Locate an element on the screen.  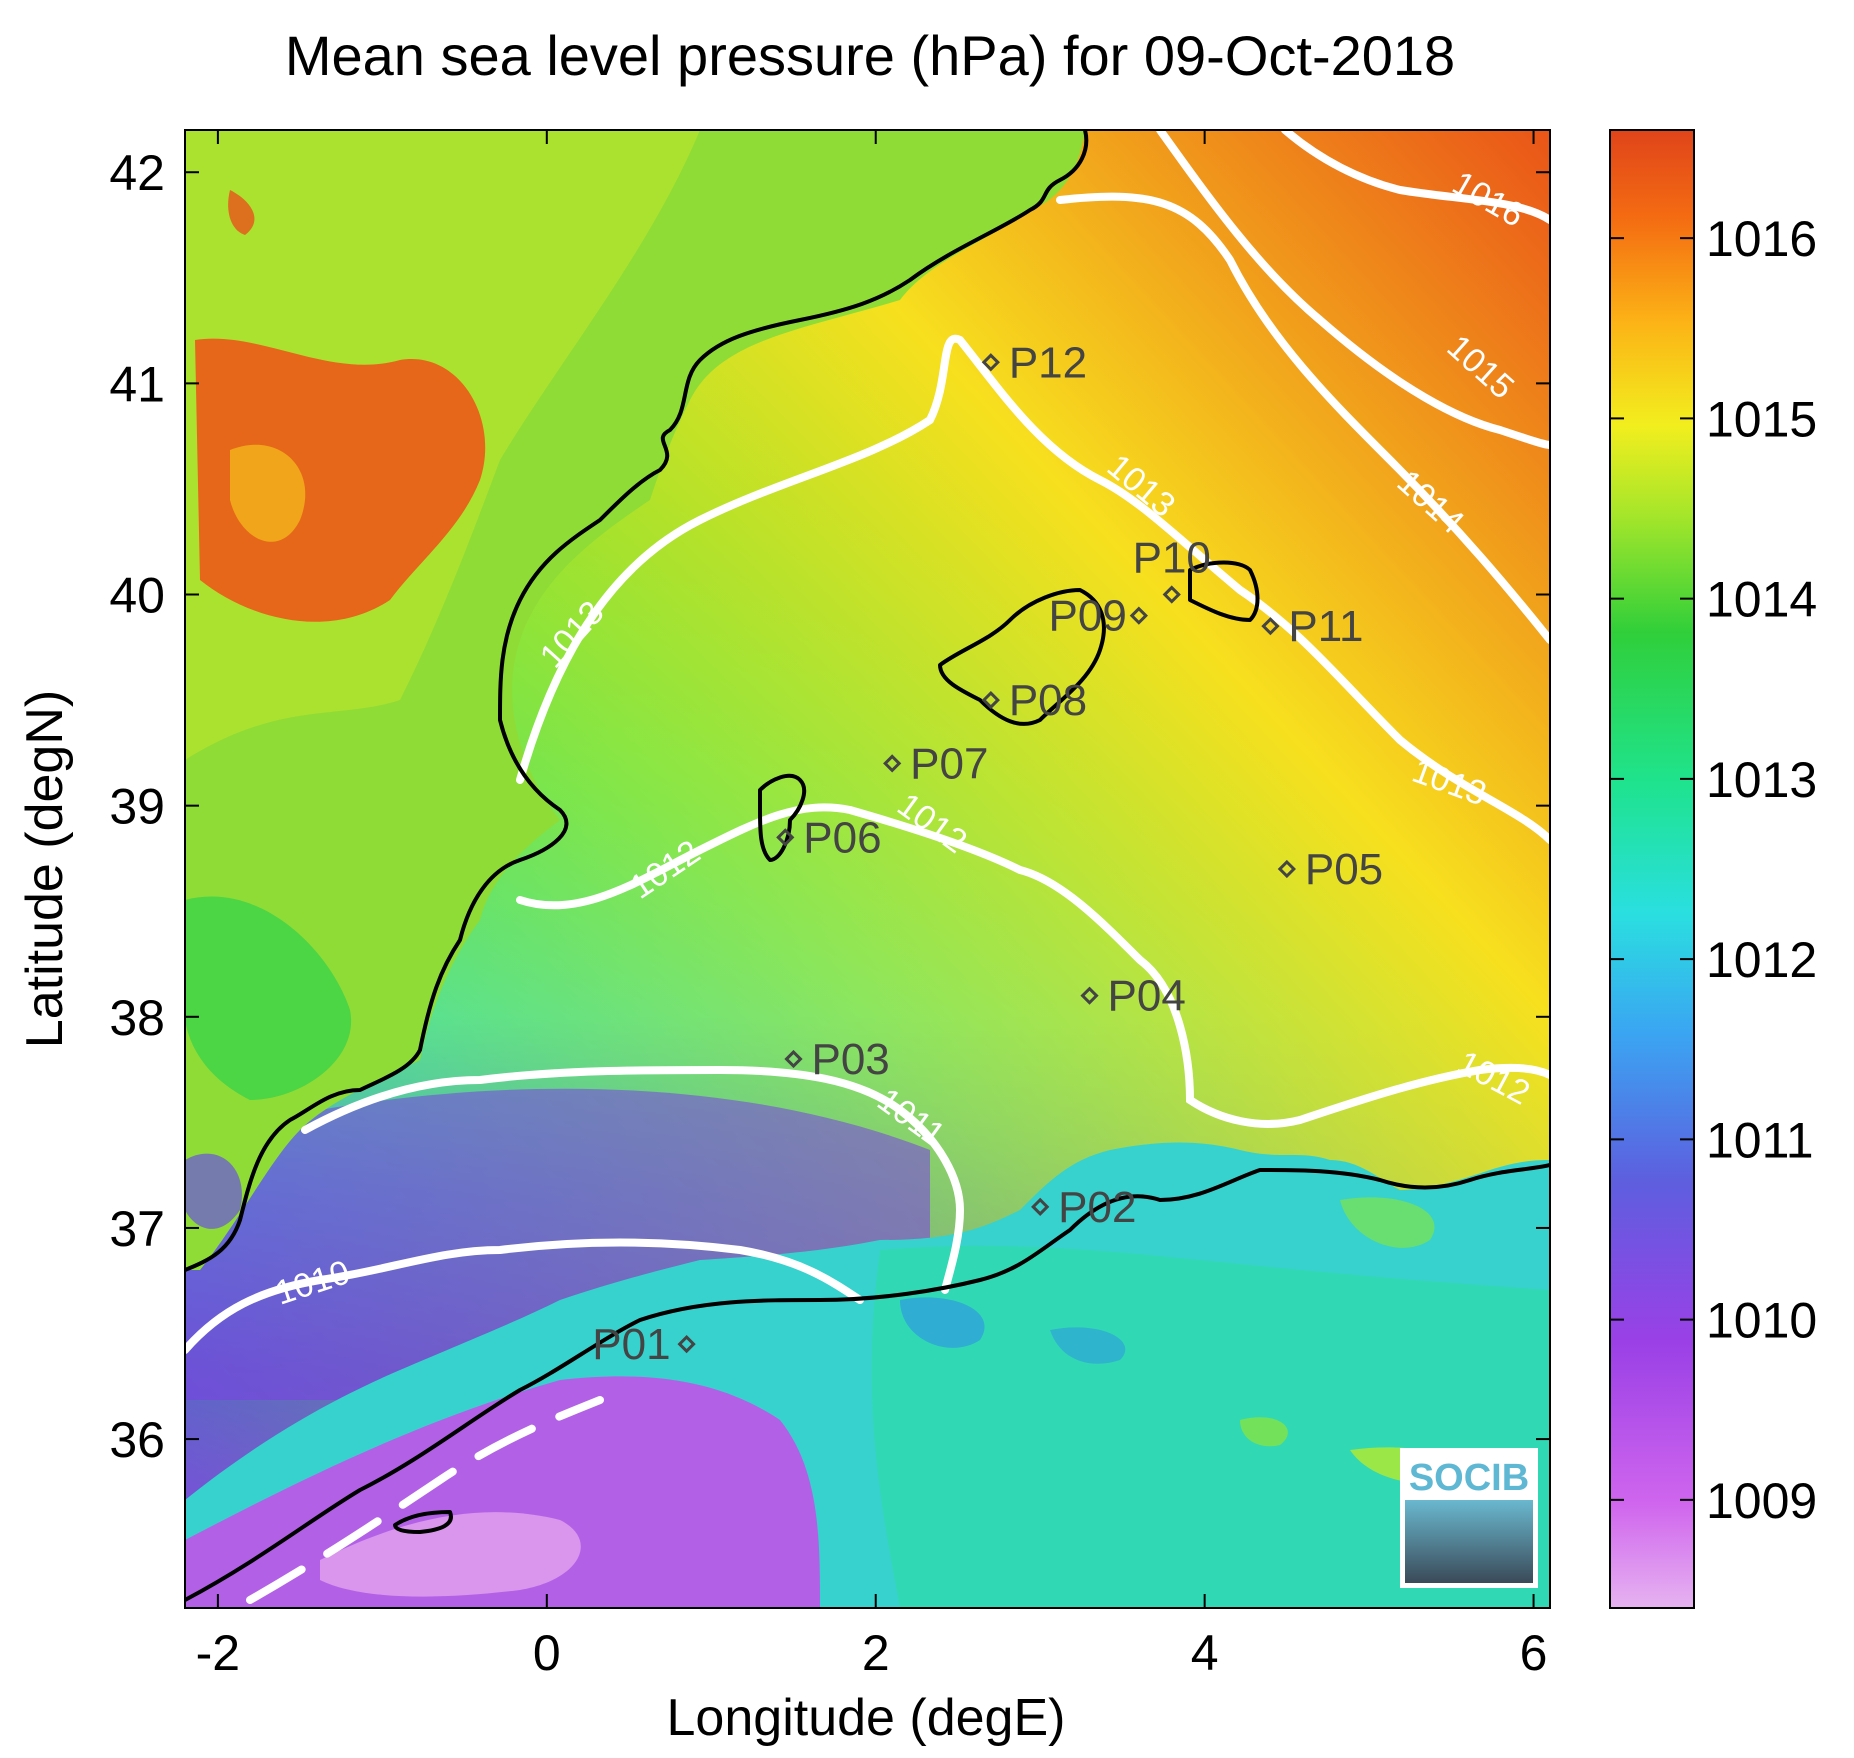
ibiza-coast is located at coordinates (782, 817).